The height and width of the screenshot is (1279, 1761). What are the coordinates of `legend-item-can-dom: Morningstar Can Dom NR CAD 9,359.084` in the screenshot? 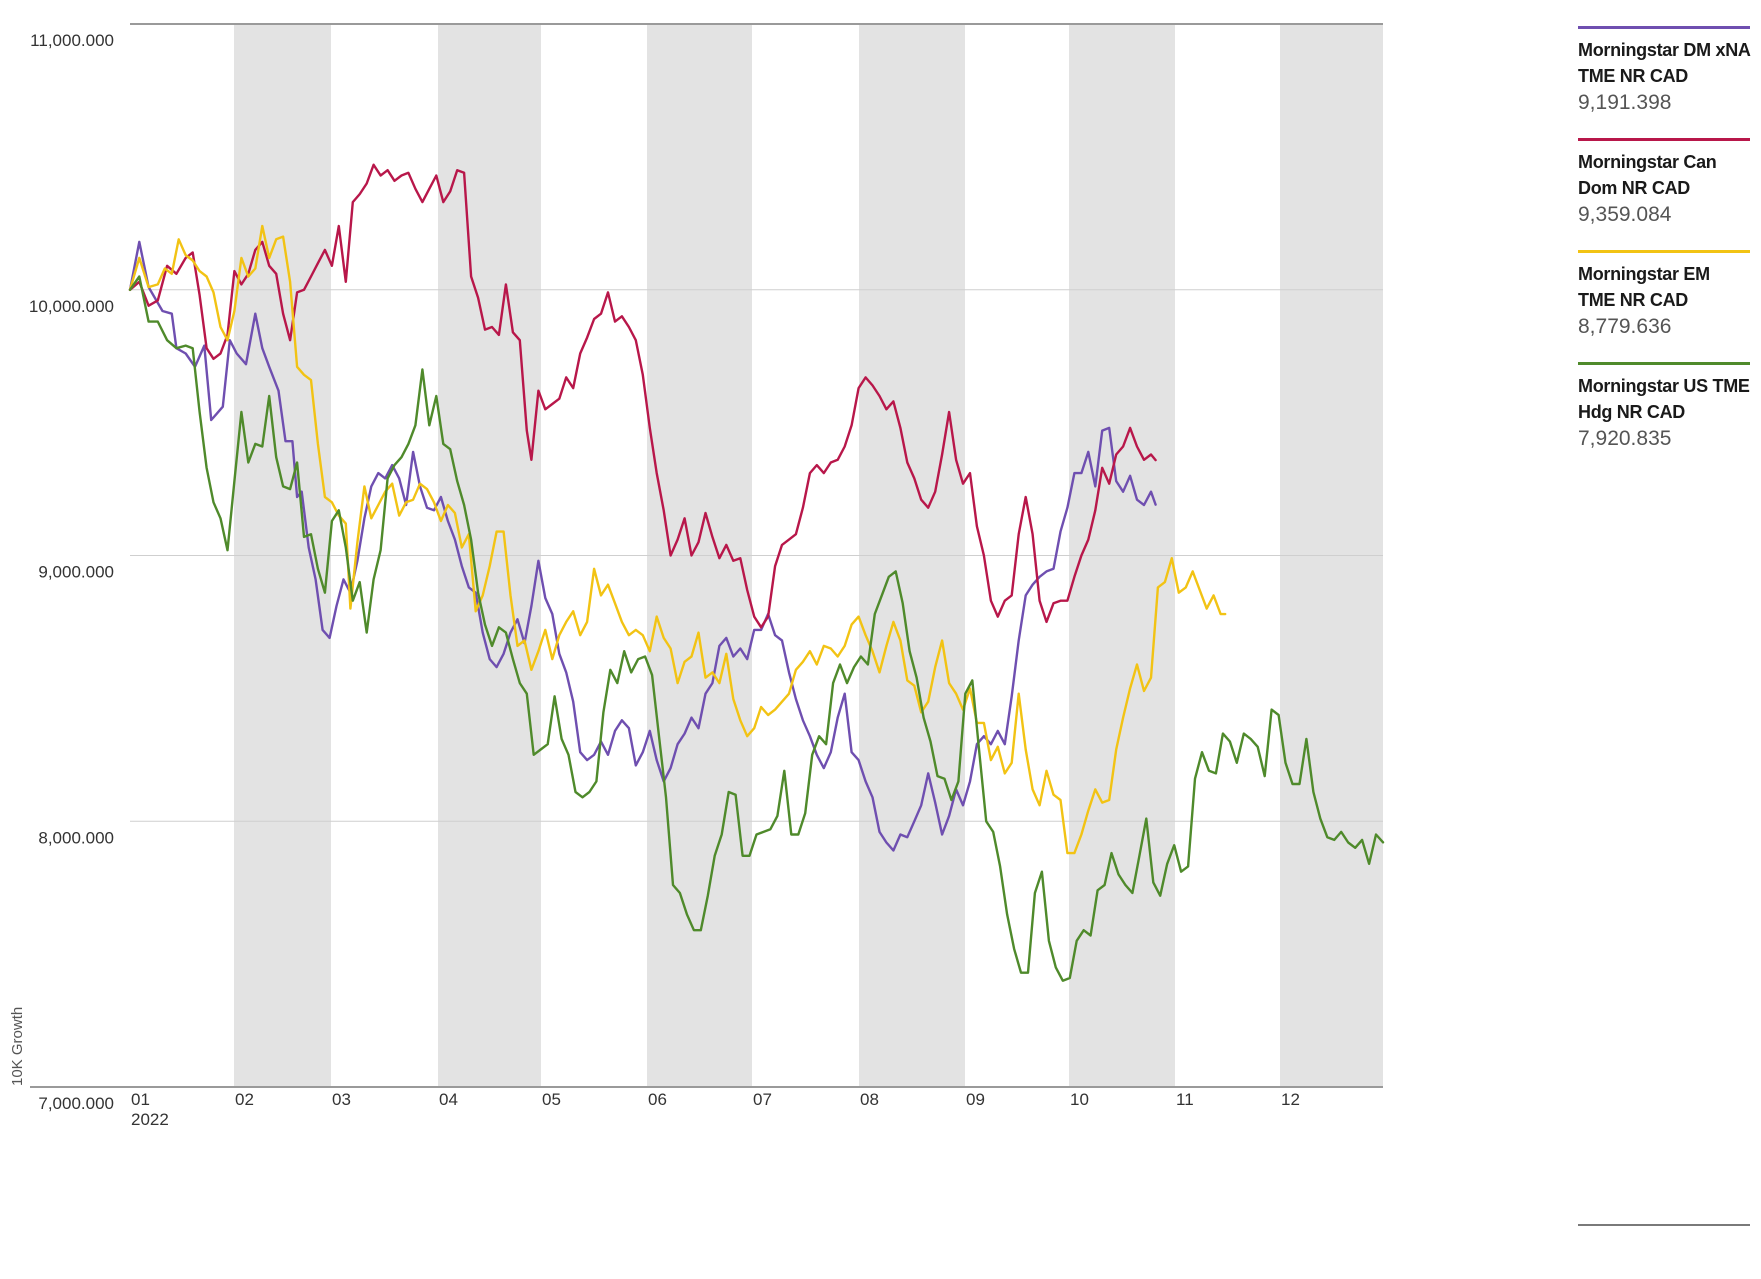 It's located at (1664, 188).